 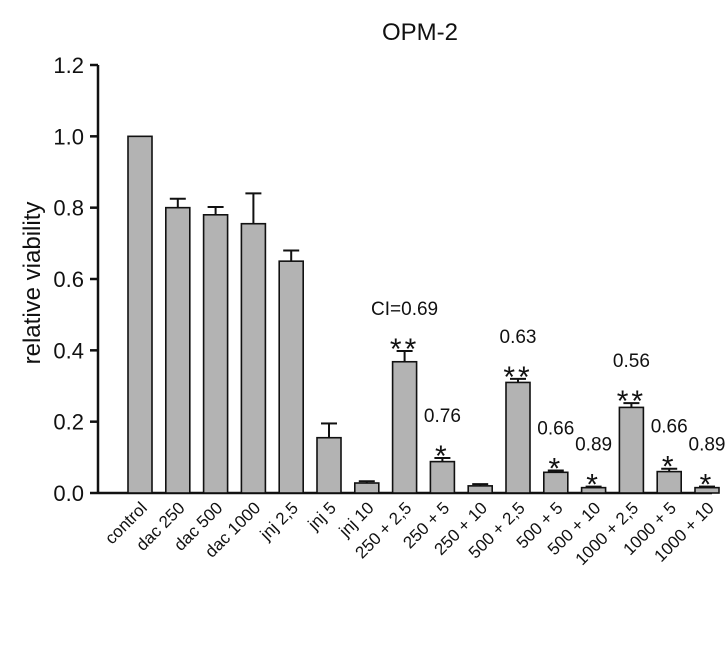 I want to click on y-tick-label: 0.8, so click(x=68, y=208).